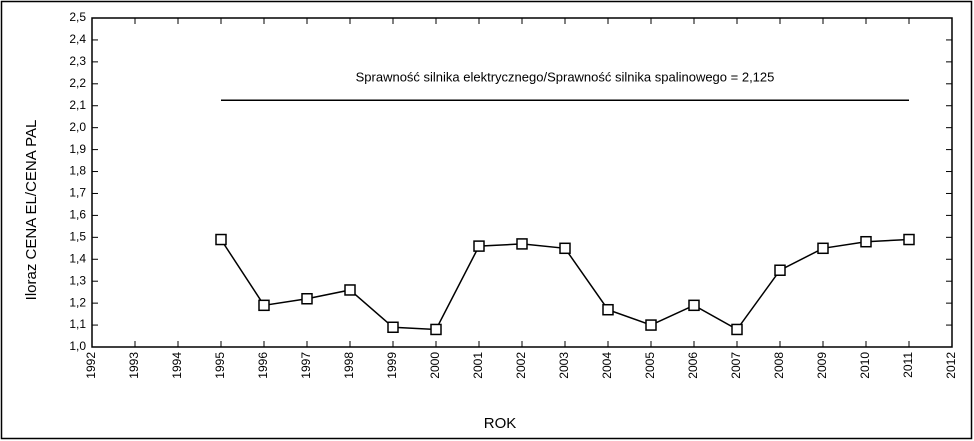 The width and height of the screenshot is (974, 441). I want to click on x-tick-label: 2005, so click(650, 365).